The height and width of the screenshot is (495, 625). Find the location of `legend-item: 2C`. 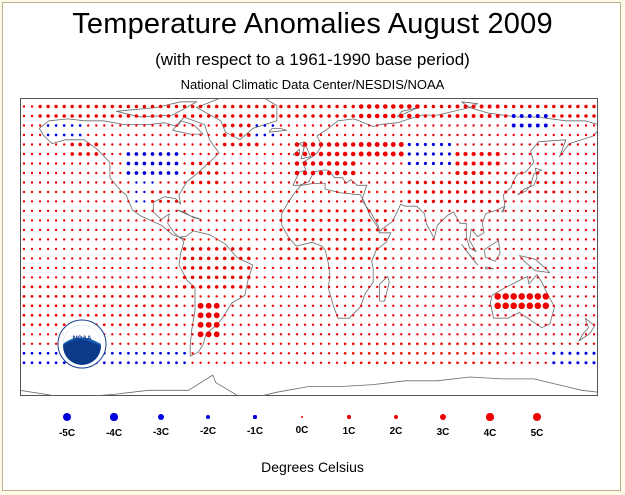

legend-item: 2C is located at coordinates (396, 424).